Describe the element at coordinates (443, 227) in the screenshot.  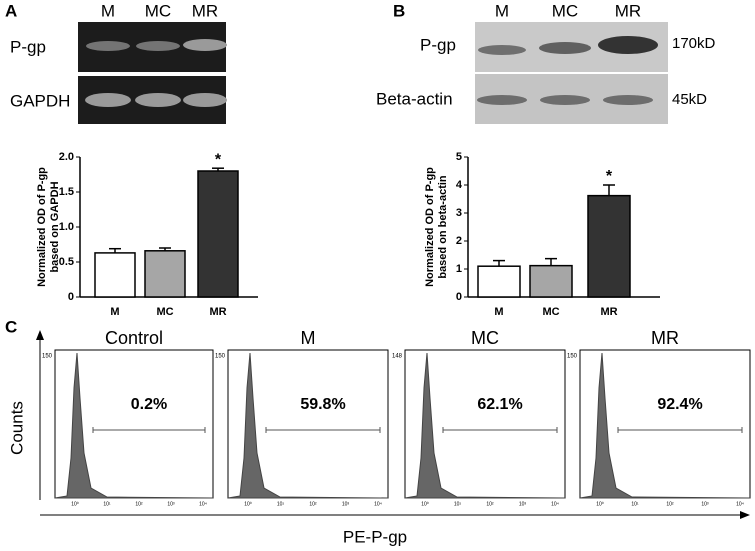
I see `y-axis-label: based on beta-actin` at that location.